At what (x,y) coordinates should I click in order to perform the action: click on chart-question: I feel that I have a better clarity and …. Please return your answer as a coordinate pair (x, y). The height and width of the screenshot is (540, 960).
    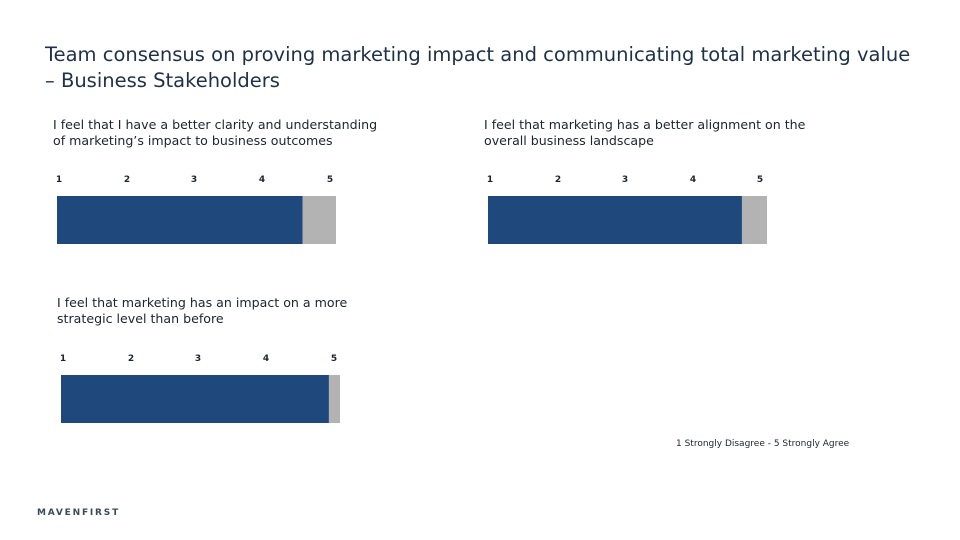
    Looking at the image, I should click on (215, 132).